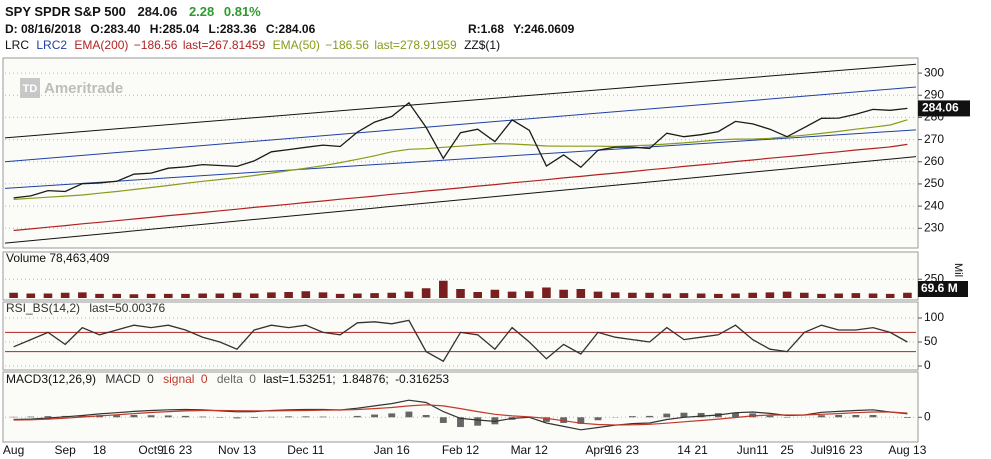  I want to click on y-tick-label: 290, so click(934, 94).